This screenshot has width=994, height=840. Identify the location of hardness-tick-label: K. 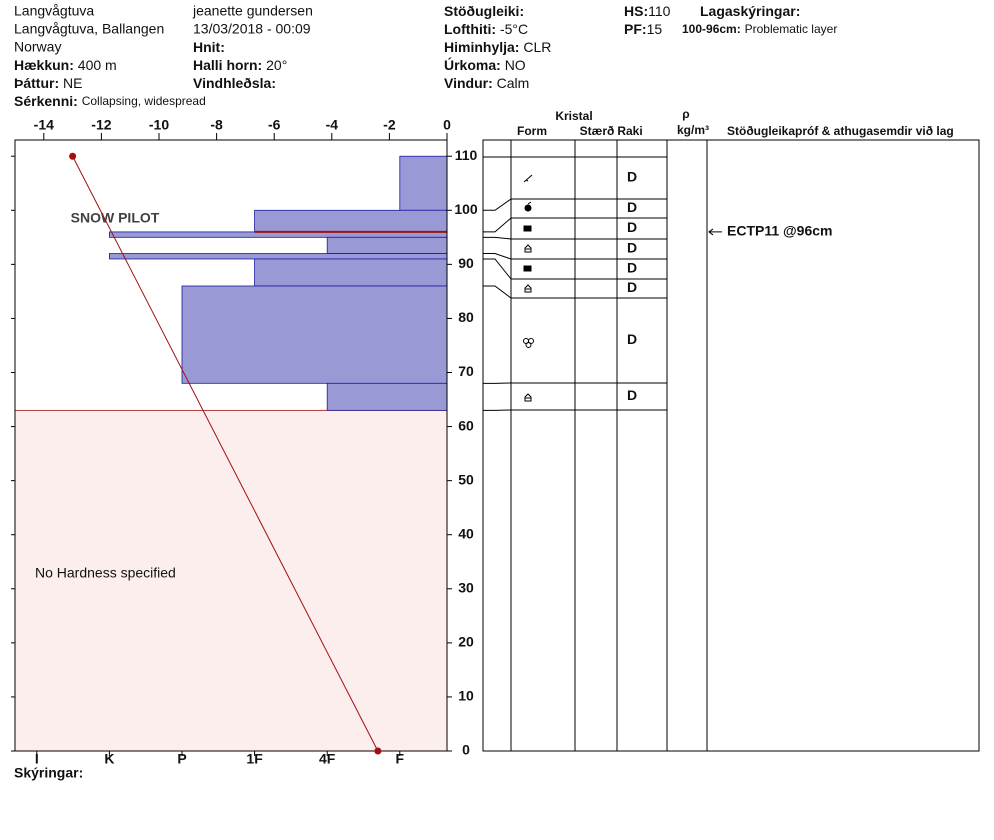
(109, 759).